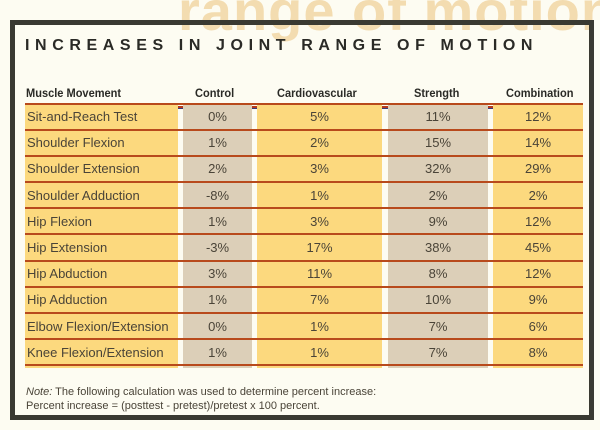 The width and height of the screenshot is (600, 430). I want to click on cell-control: -8%, so click(217, 195).